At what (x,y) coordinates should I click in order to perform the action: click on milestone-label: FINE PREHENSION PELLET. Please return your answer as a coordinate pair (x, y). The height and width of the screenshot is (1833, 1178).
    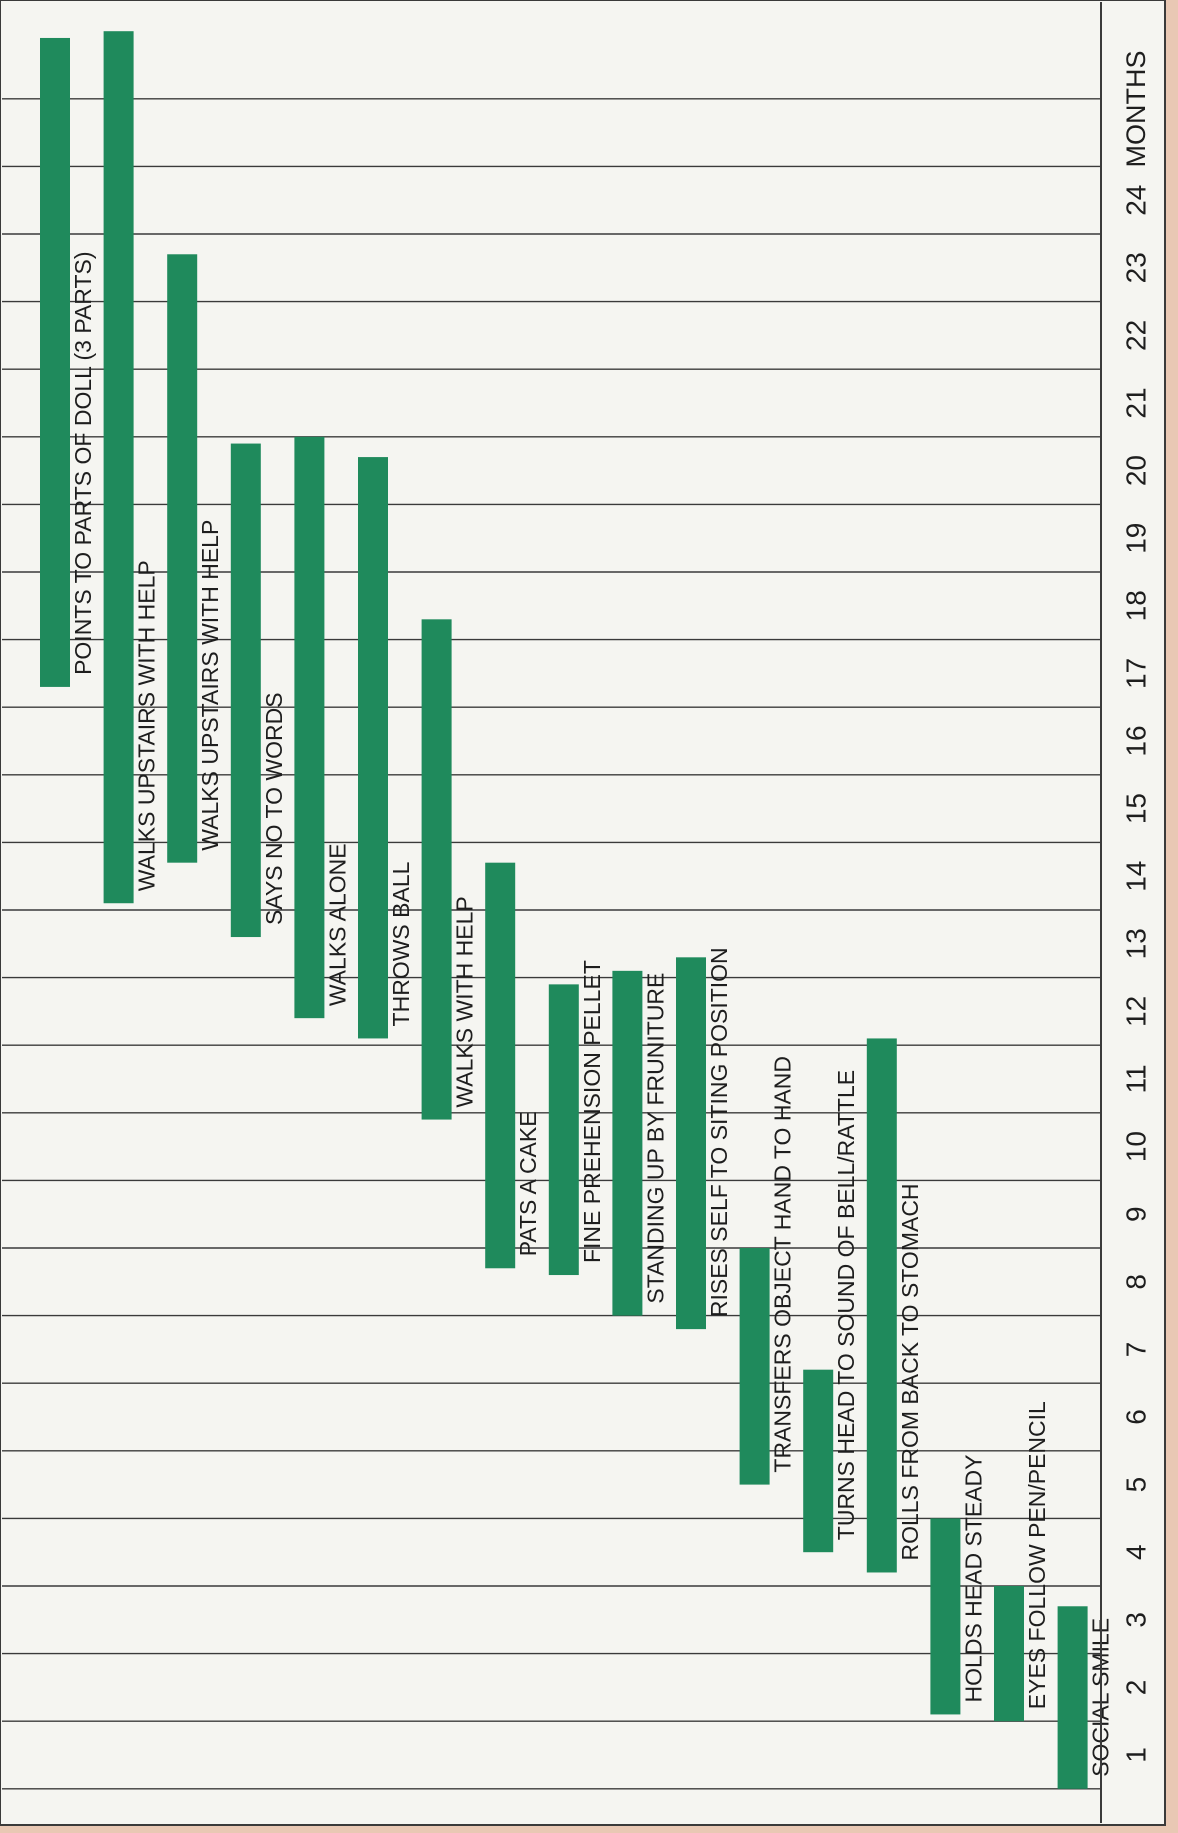
    Looking at the image, I should click on (592, 1111).